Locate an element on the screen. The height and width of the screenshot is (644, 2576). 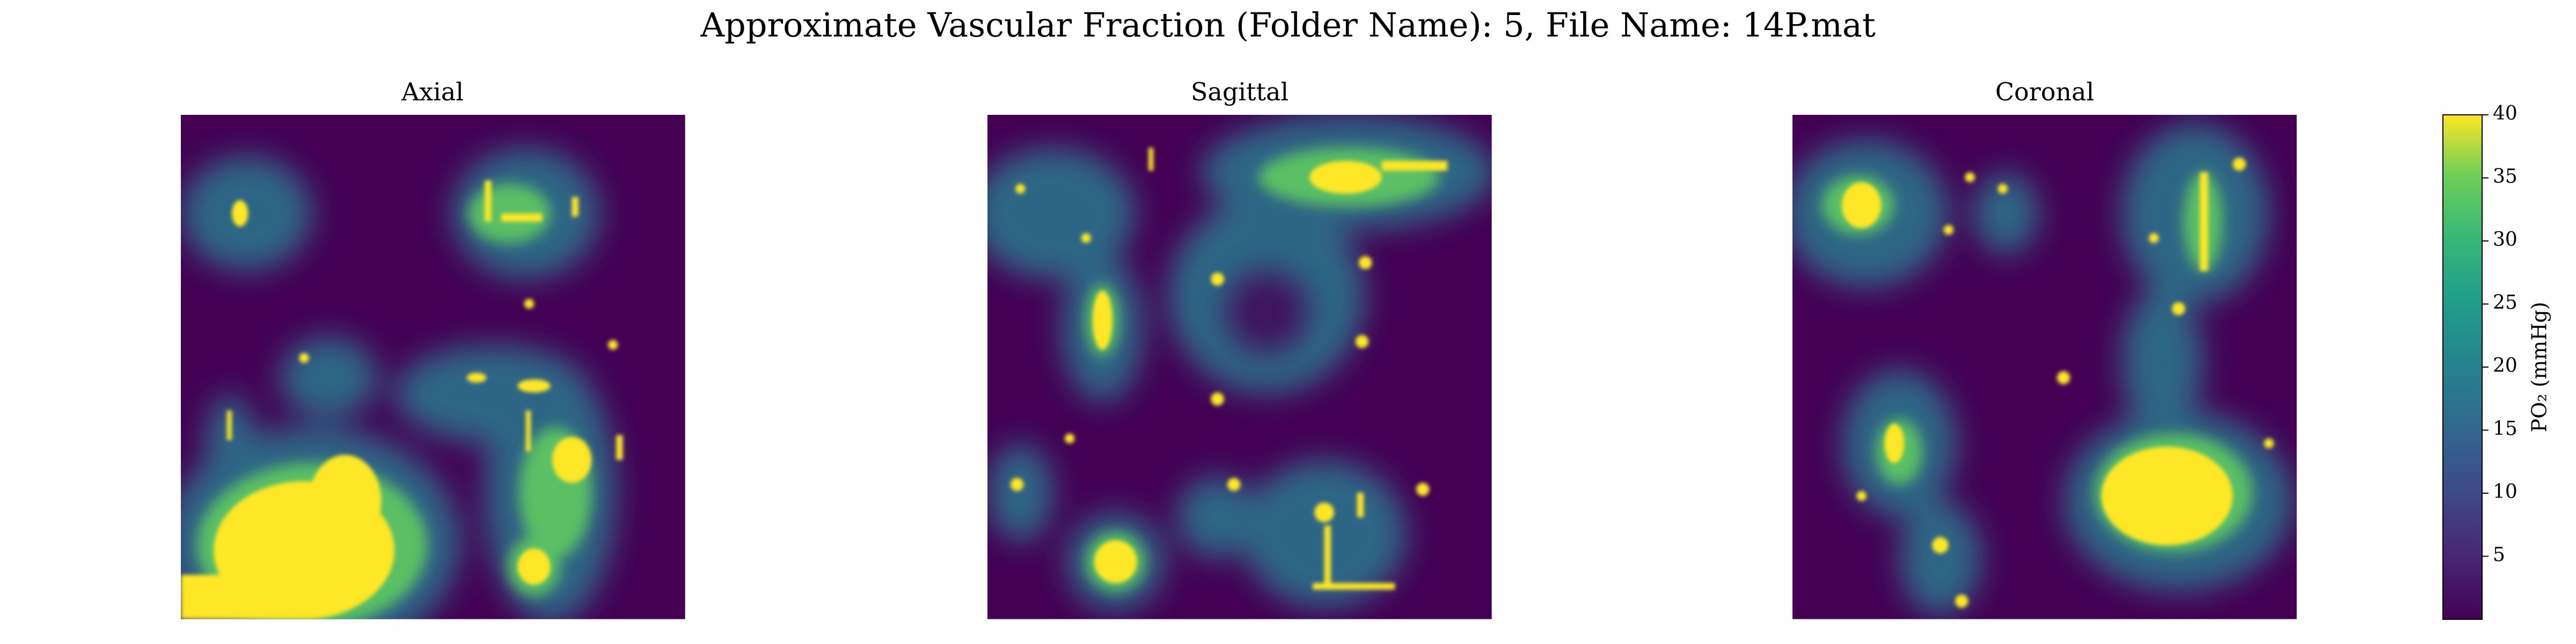
colorbar-tick-label: 20 is located at coordinates (2505, 366).